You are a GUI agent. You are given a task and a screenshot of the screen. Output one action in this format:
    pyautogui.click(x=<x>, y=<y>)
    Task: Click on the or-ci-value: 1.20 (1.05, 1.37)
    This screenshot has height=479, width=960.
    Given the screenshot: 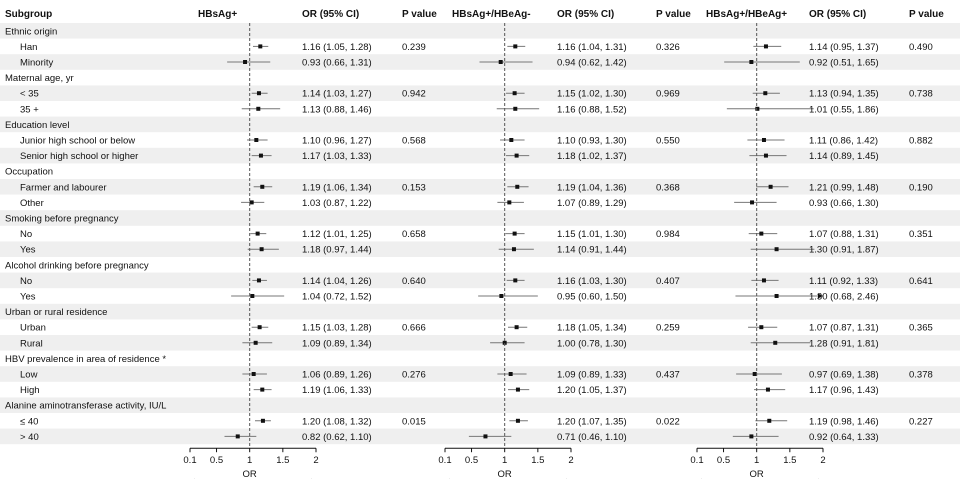 What is the action you would take?
    pyautogui.click(x=592, y=390)
    